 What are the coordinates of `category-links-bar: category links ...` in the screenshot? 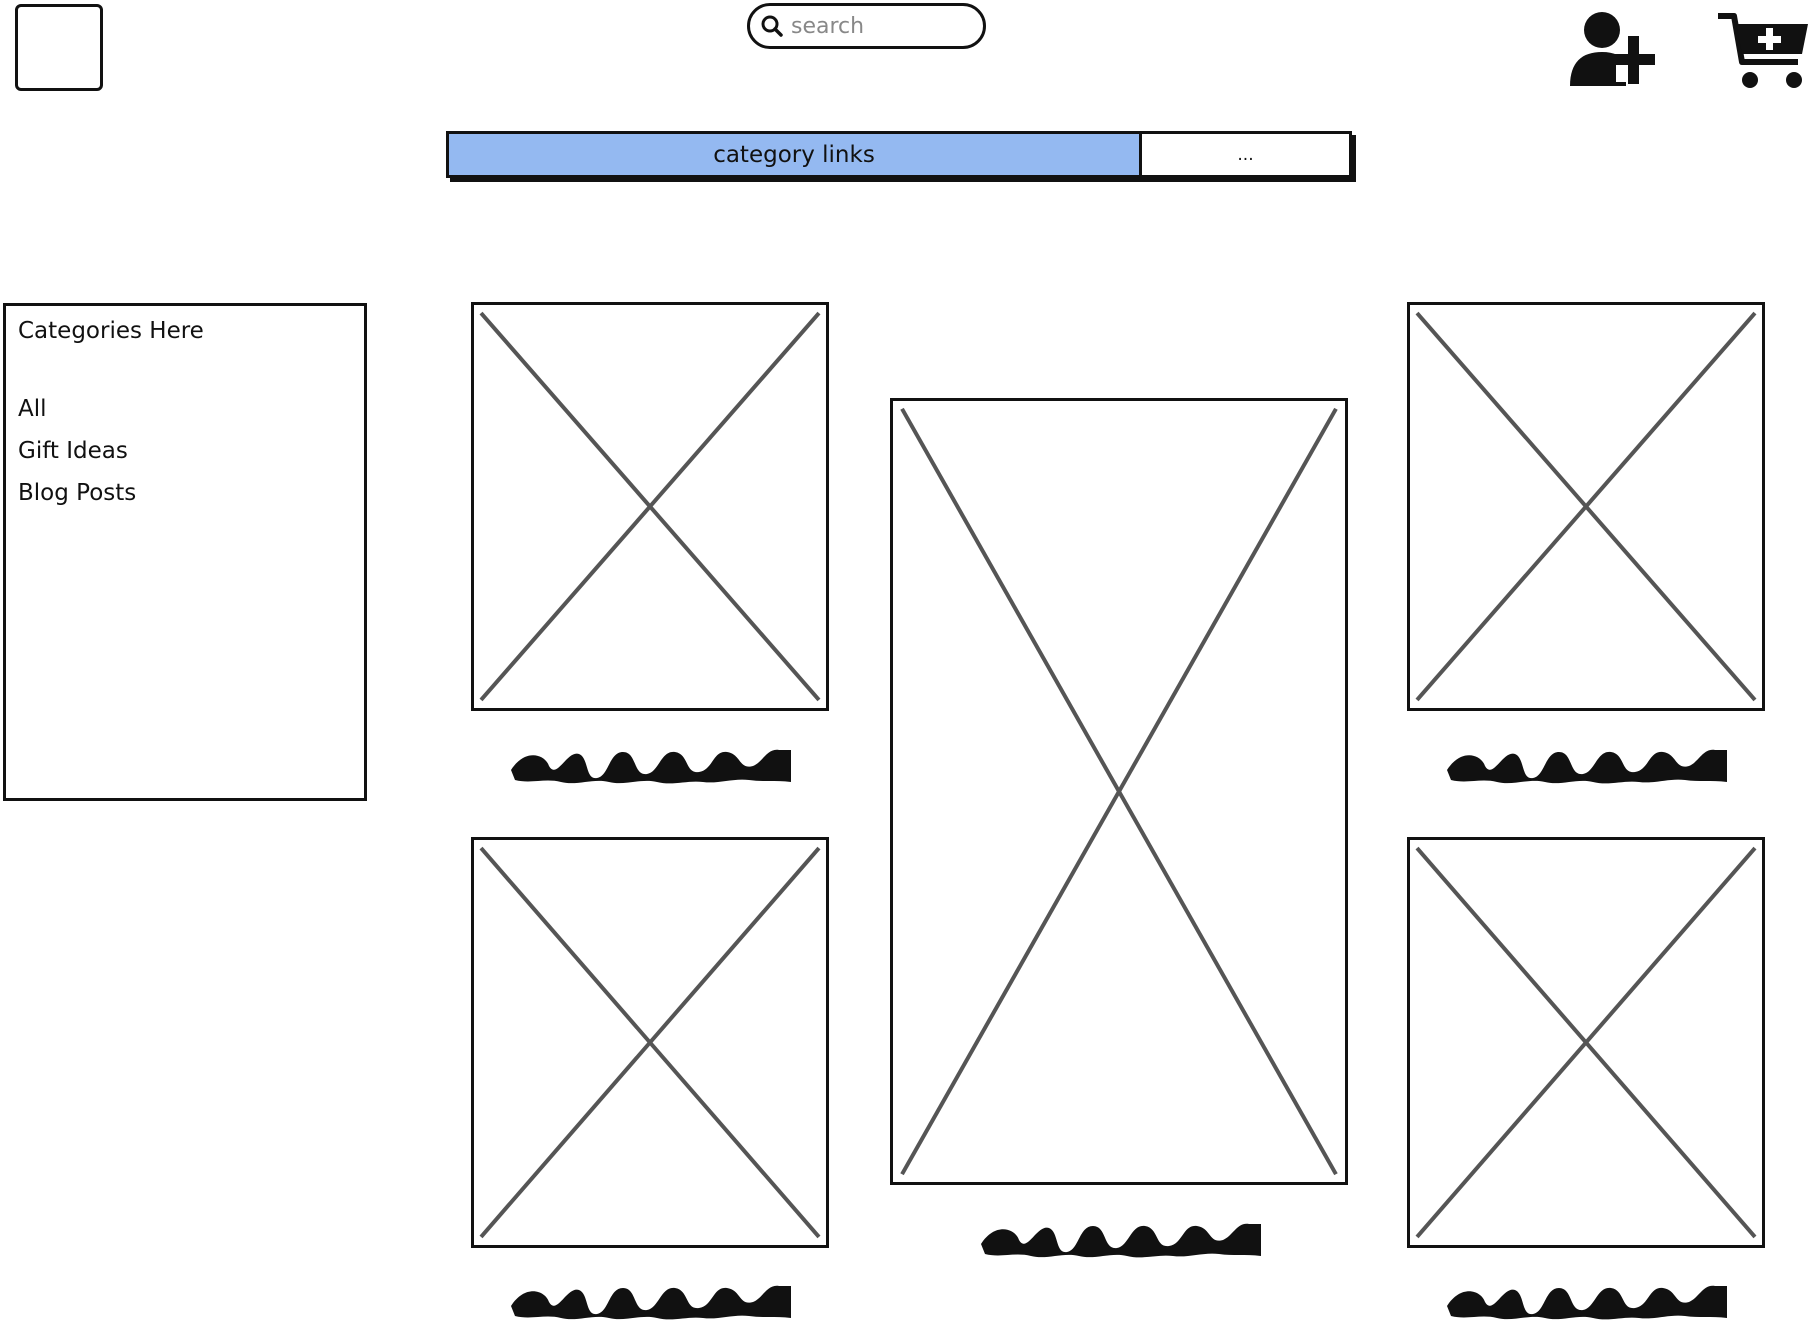 It's located at (899, 154).